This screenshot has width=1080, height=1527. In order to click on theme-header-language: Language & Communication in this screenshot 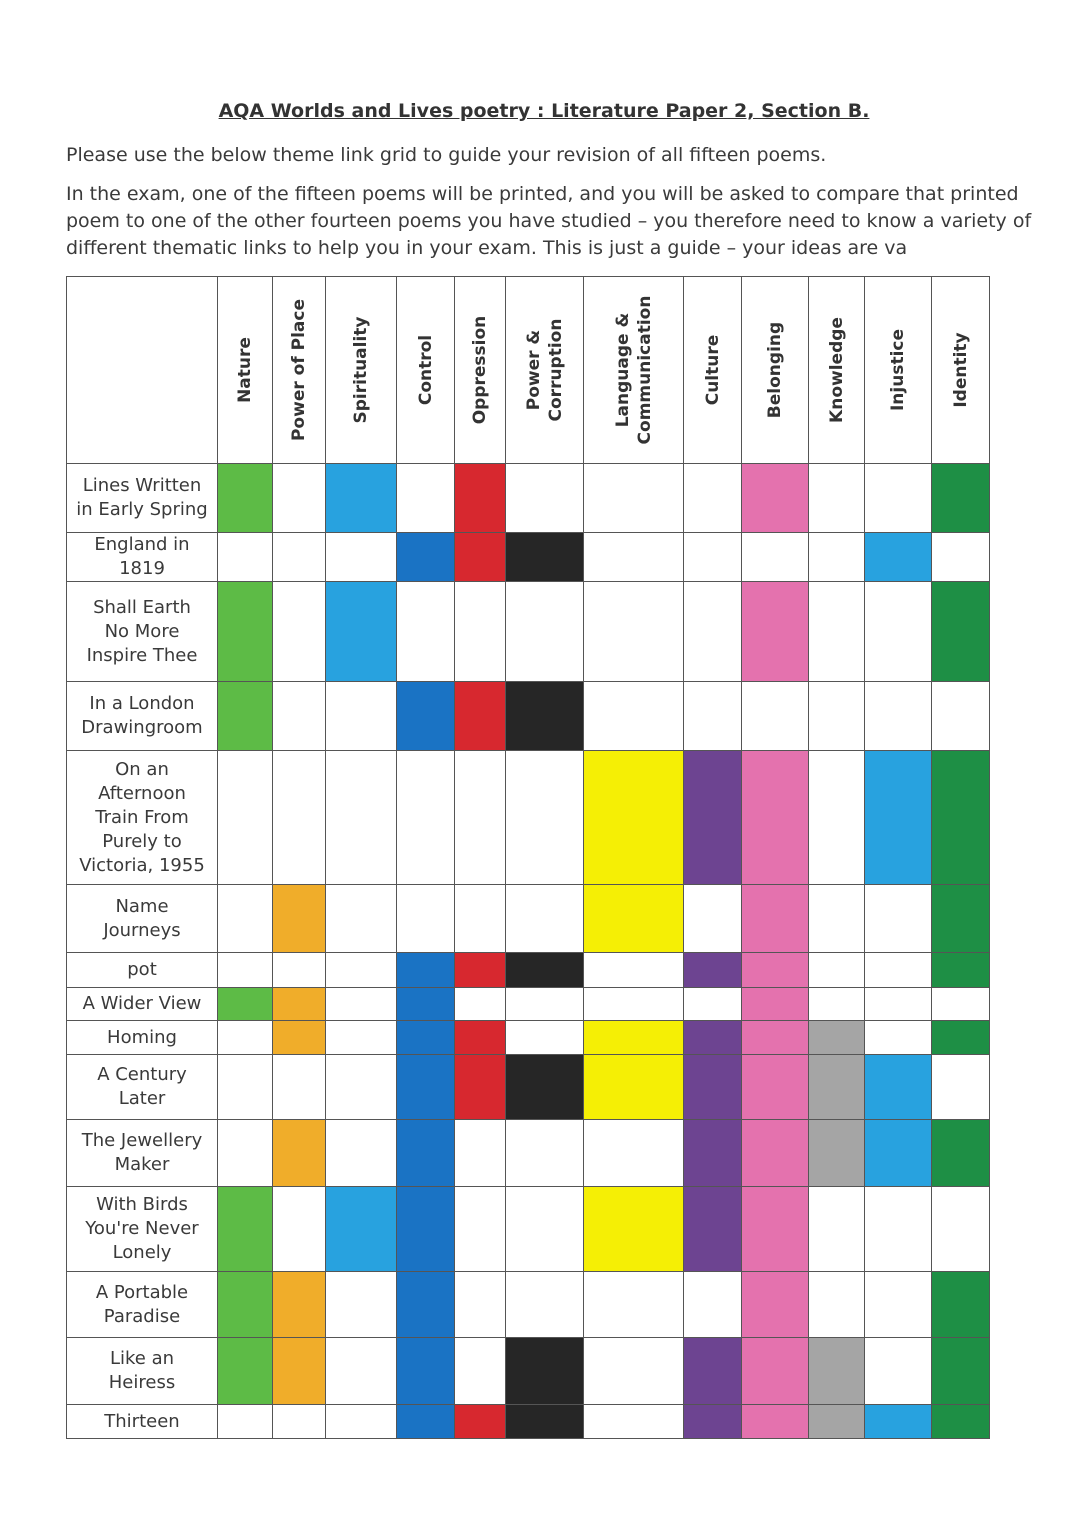, I will do `click(633, 370)`.